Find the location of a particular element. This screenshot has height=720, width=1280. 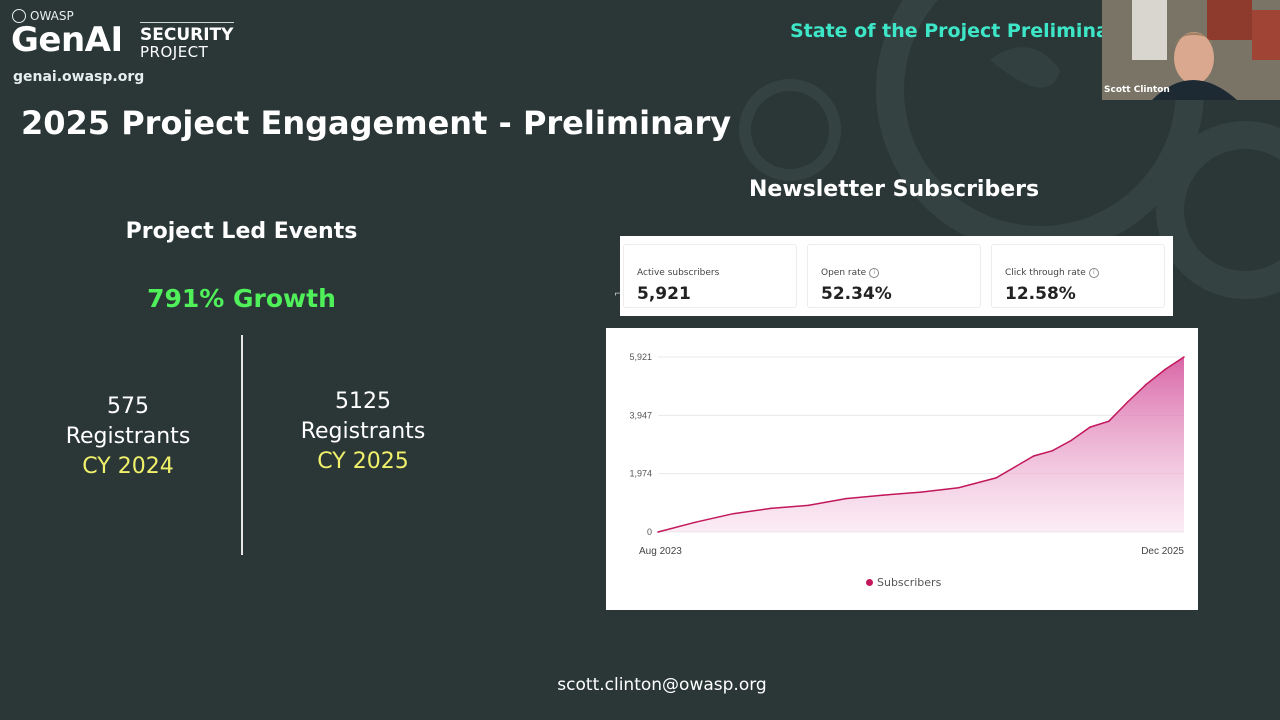

stat-2025: 5125 Registrants CY 2025 is located at coordinates (363, 432).